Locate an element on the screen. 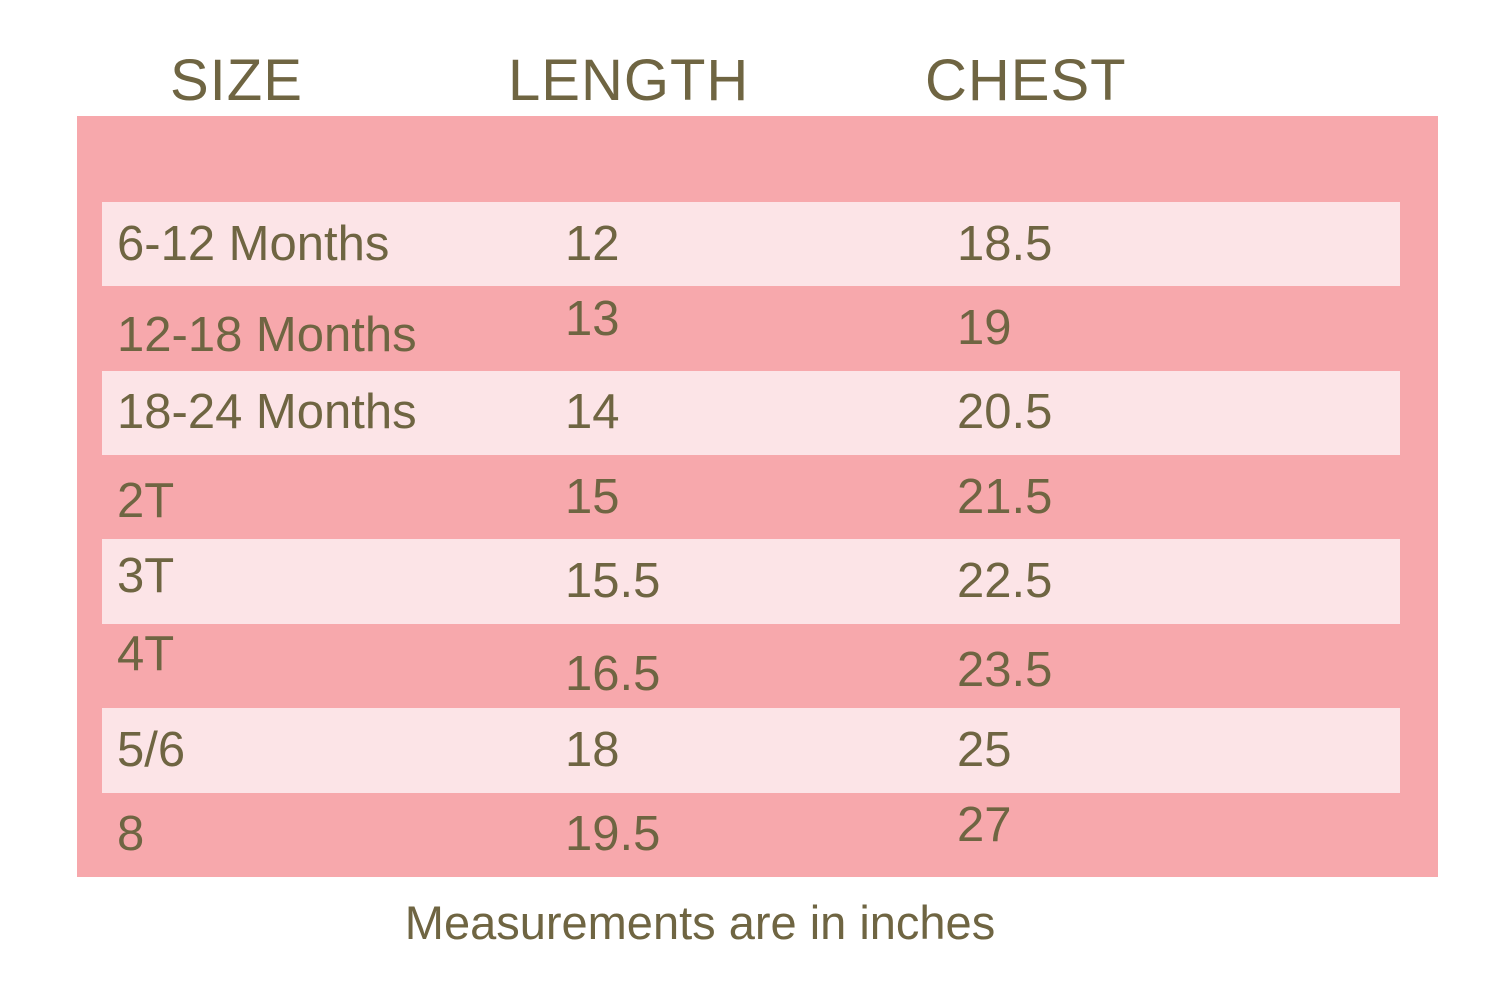  size-cell: 2T is located at coordinates (146, 500).